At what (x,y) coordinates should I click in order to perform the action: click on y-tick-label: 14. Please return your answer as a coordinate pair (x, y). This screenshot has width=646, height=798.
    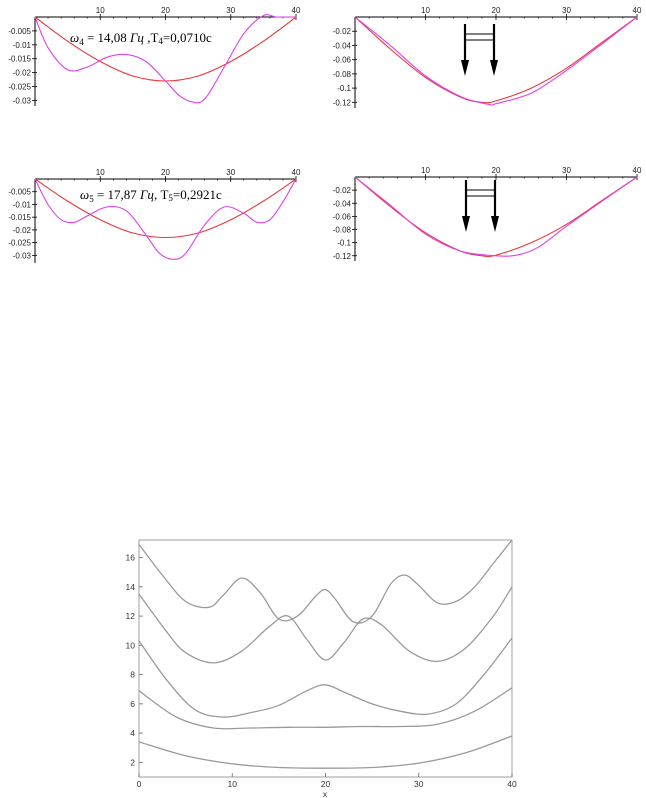
    Looking at the image, I should click on (131, 587).